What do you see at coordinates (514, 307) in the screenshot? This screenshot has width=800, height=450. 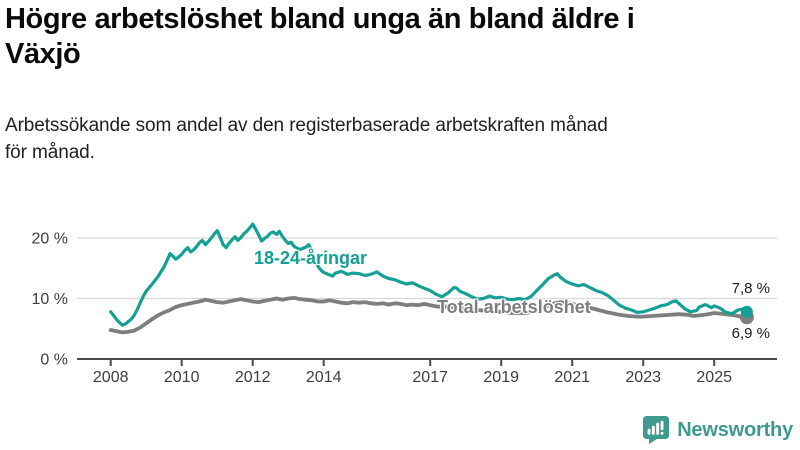 I see `series-label-total: Total arbetslöshet` at bounding box center [514, 307].